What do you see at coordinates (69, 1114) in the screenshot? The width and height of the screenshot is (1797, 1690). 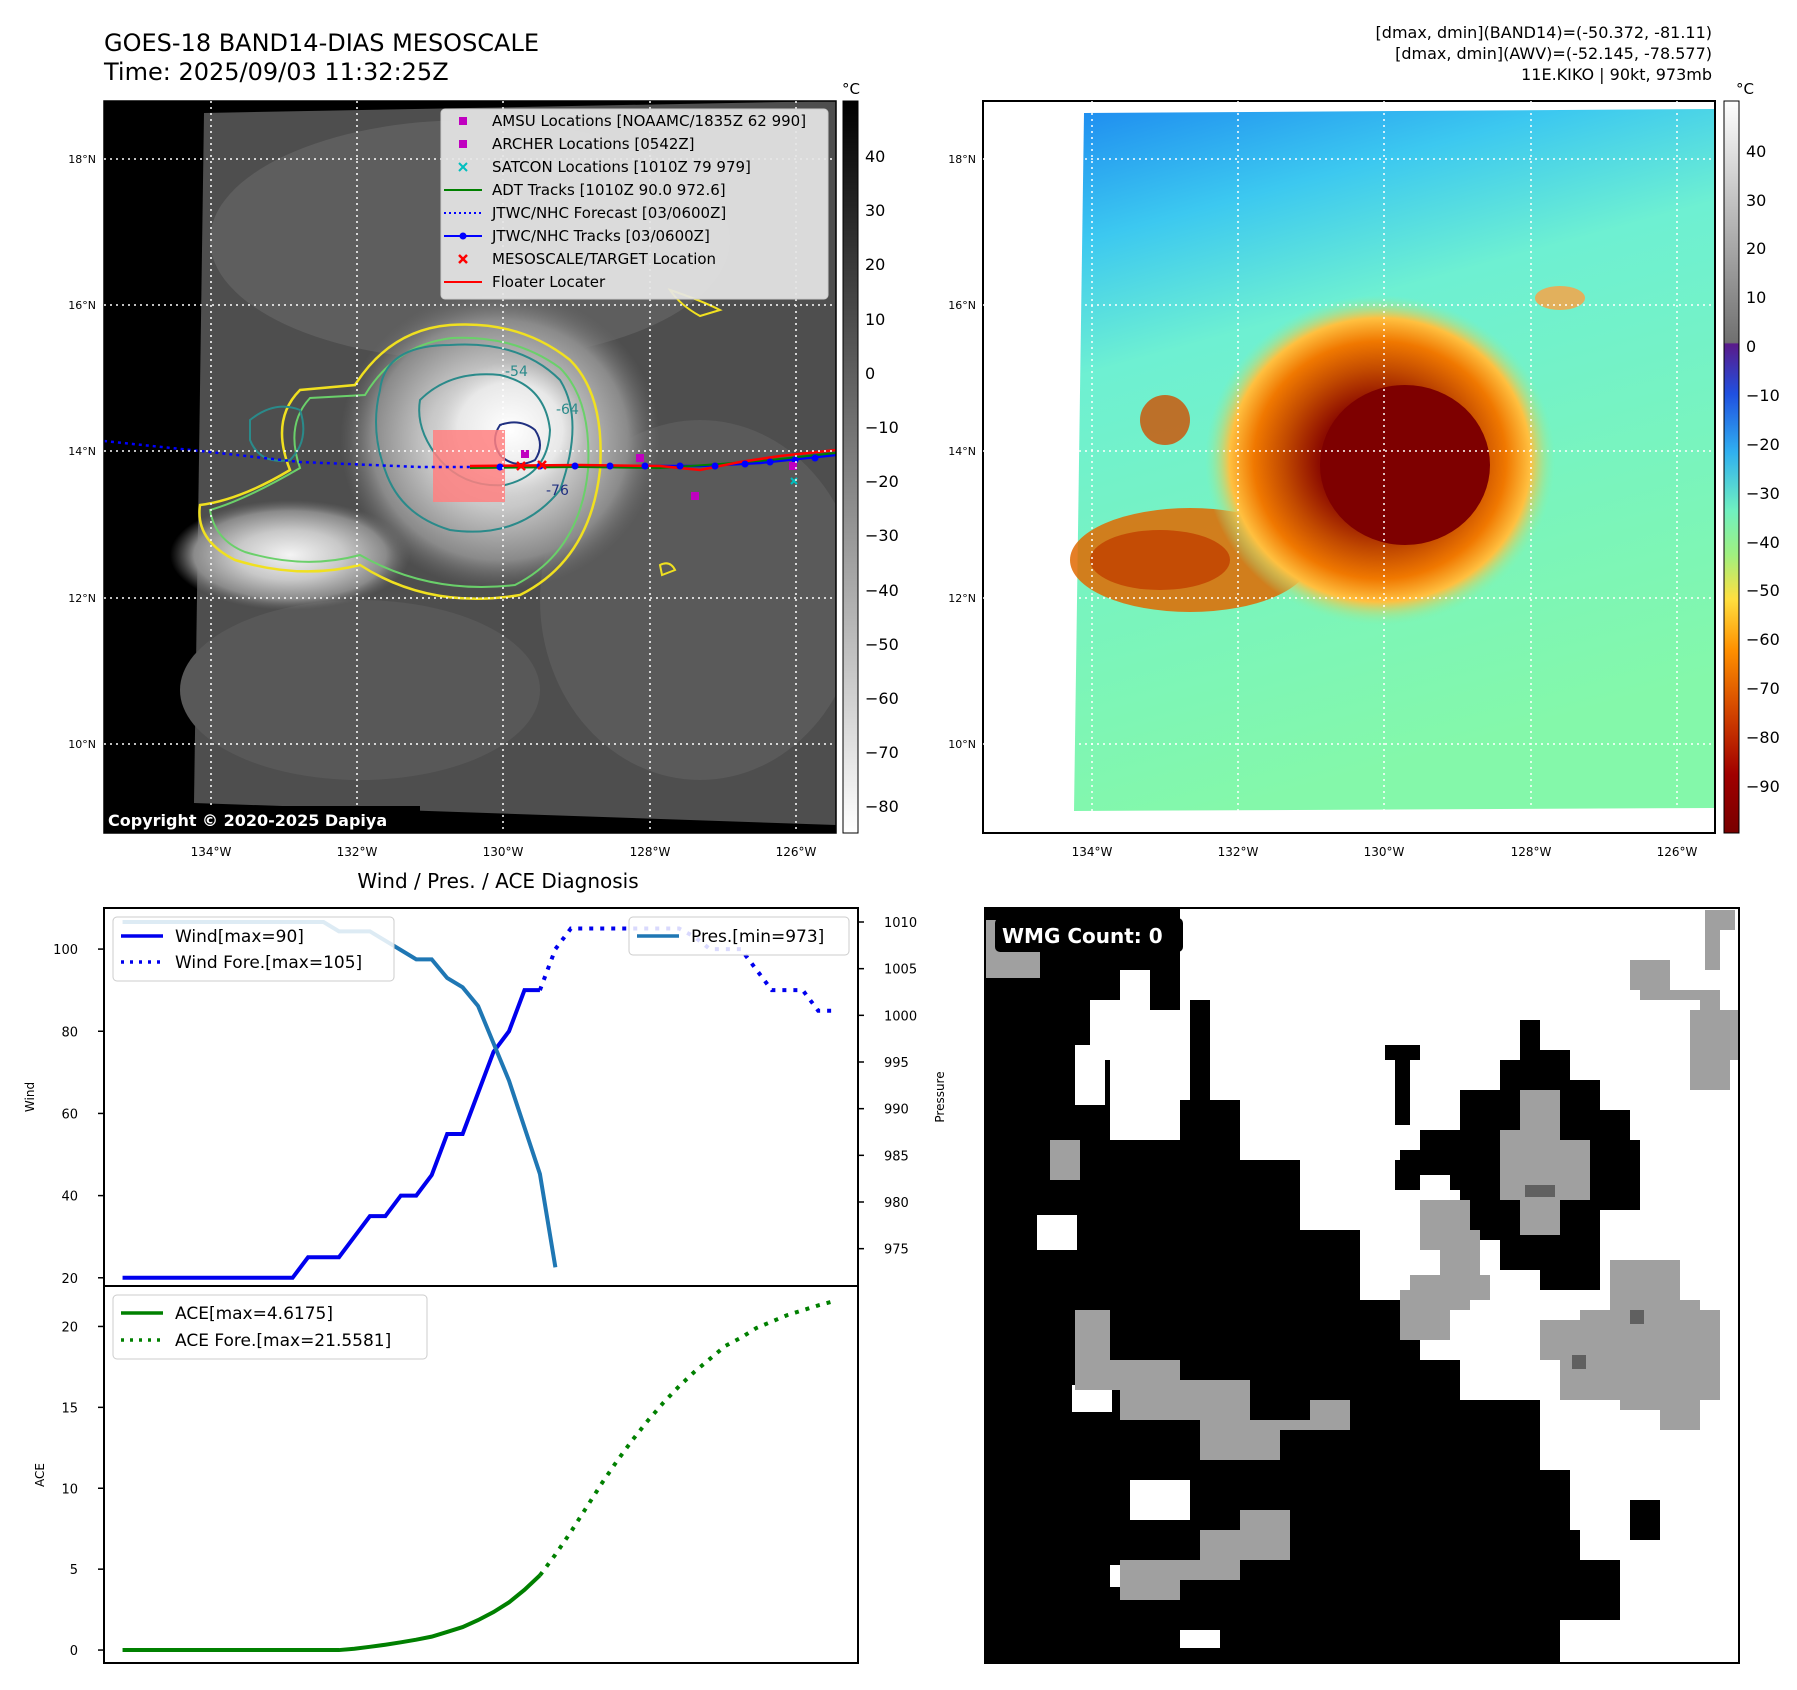 I see `wind-tick-label: 60` at bounding box center [69, 1114].